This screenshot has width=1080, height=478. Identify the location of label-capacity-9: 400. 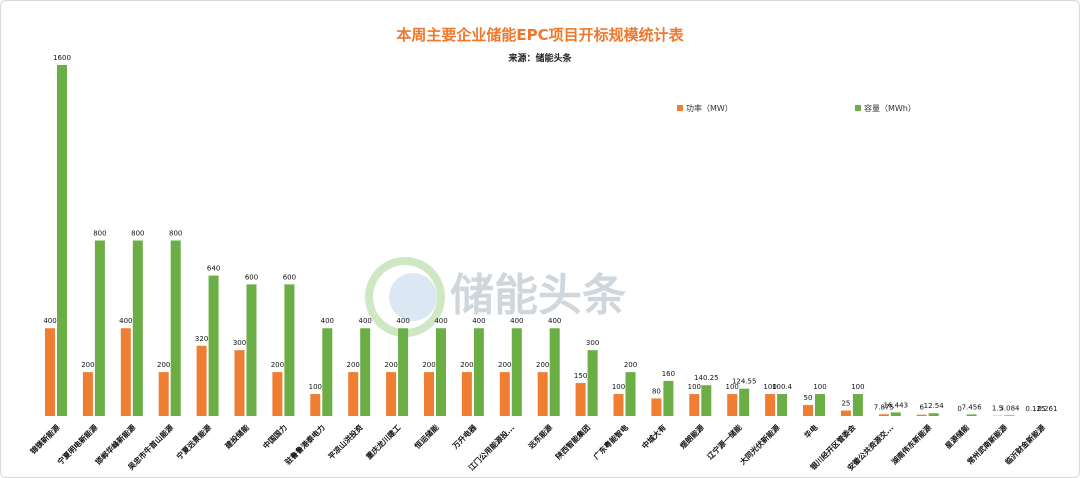
(402, 321).